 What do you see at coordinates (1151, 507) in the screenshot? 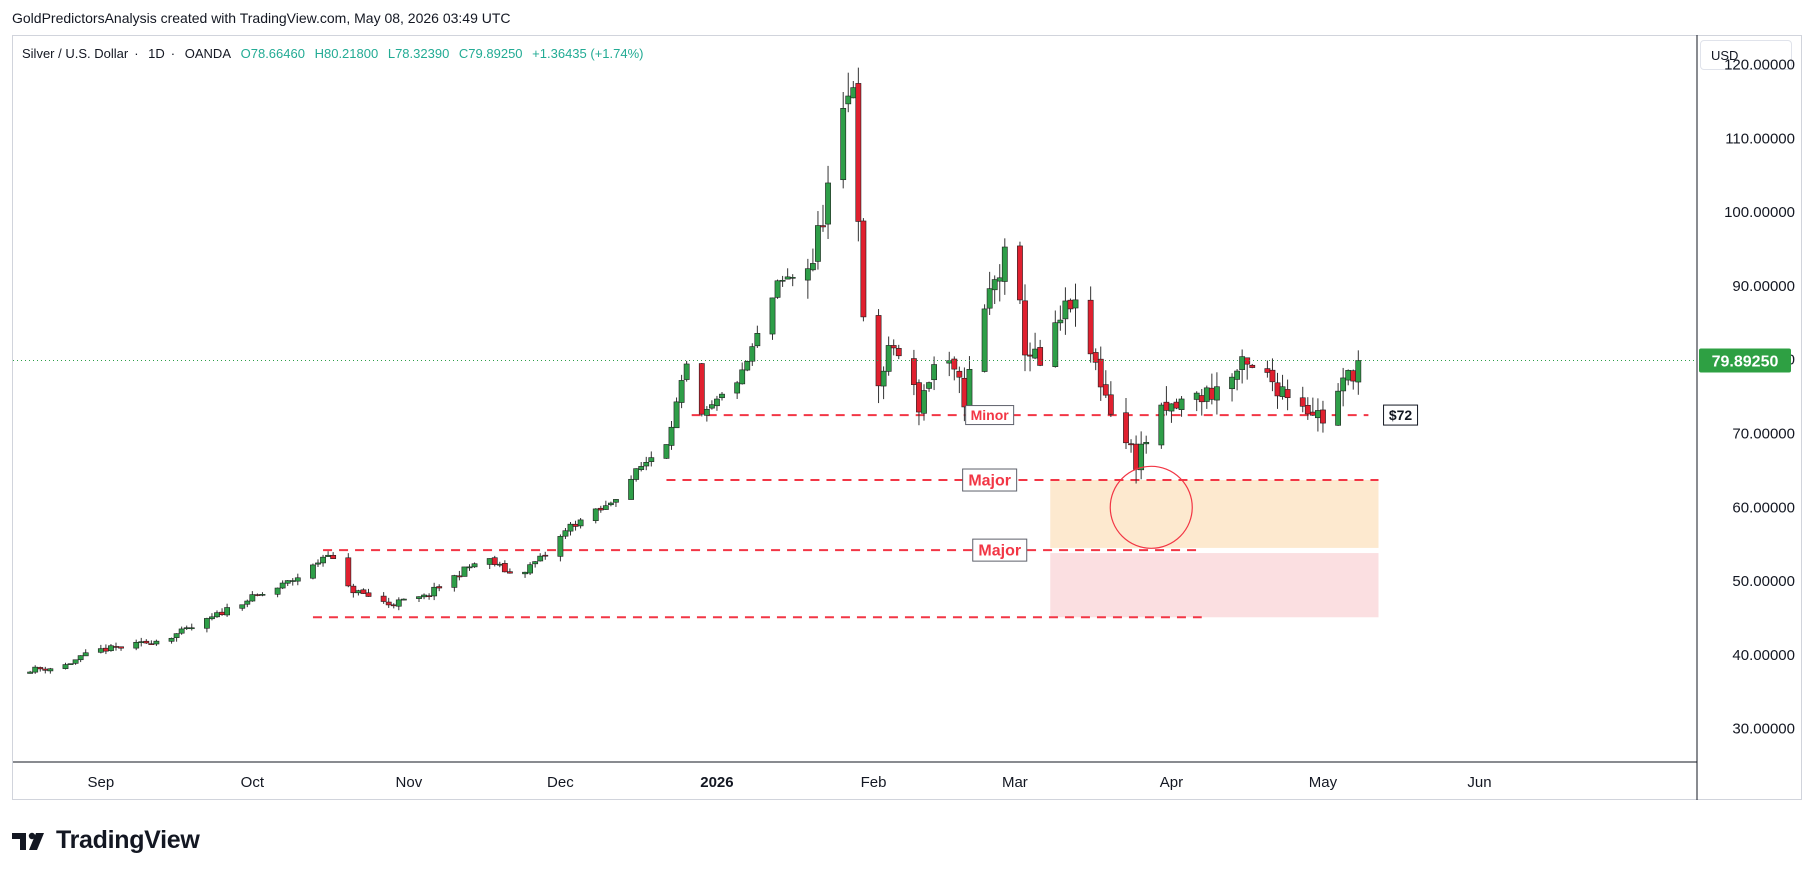
I see `circle-marker` at bounding box center [1151, 507].